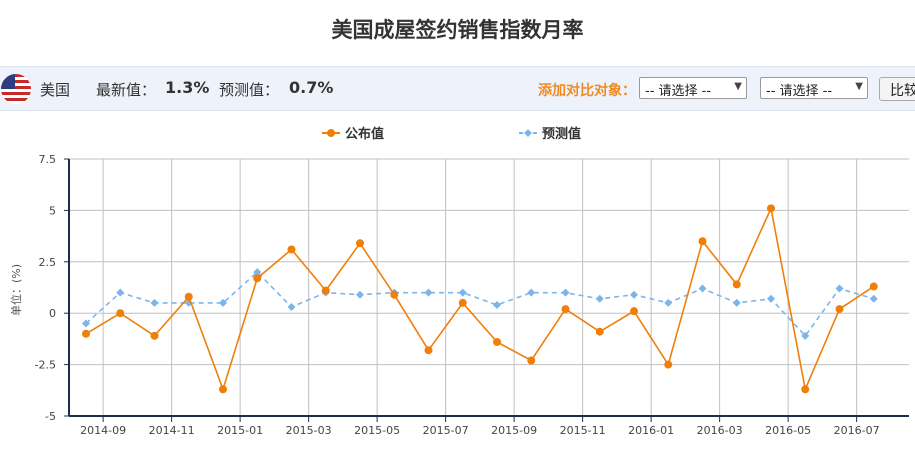 The width and height of the screenshot is (915, 452). Describe the element at coordinates (16, 89) in the screenshot. I see `us-flag-icon` at that location.